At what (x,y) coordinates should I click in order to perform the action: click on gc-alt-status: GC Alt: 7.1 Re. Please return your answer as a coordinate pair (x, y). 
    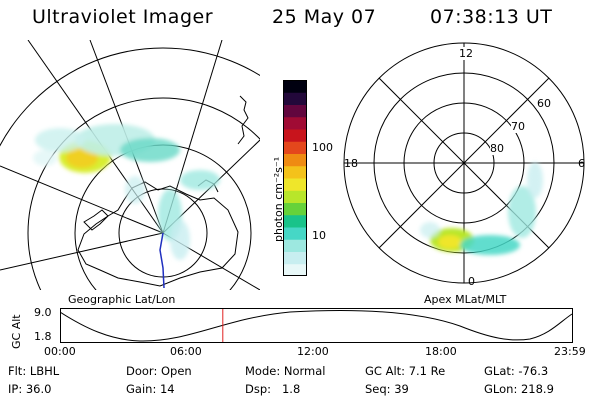
    Looking at the image, I should click on (405, 371).